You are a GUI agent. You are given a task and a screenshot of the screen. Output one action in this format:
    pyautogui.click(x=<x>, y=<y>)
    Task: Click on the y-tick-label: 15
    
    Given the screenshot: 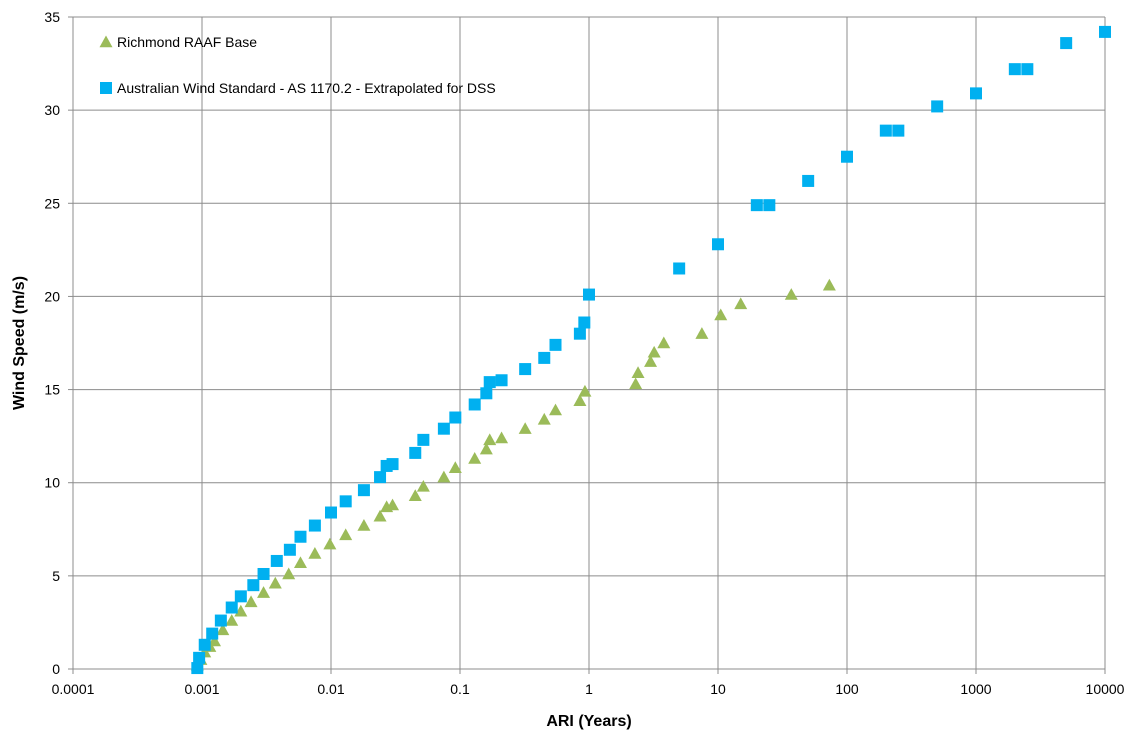 What is the action you would take?
    pyautogui.click(x=52, y=390)
    